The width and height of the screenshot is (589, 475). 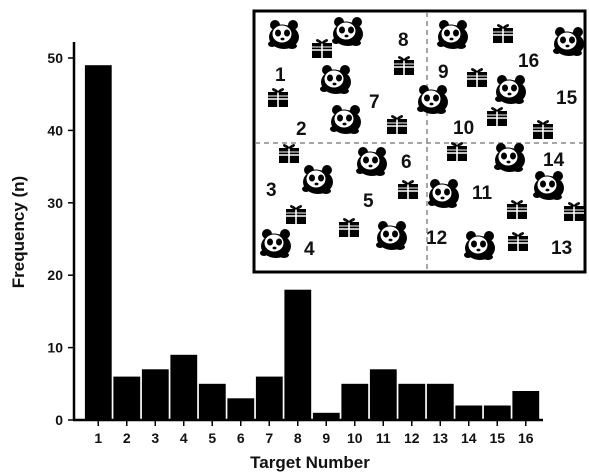 What do you see at coordinates (269, 438) in the screenshot?
I see `x-tick-label: 7` at bounding box center [269, 438].